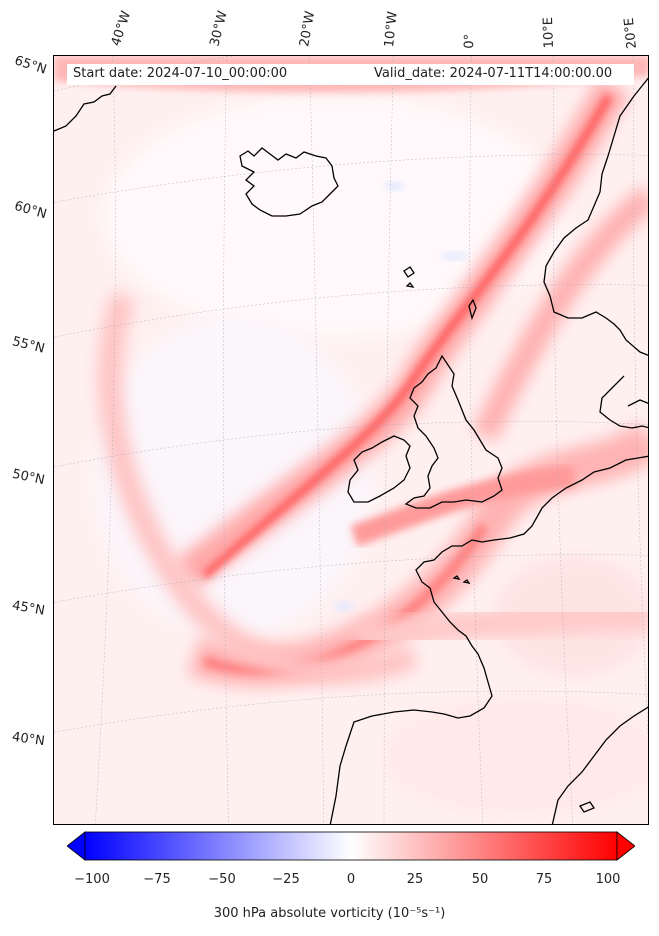  What do you see at coordinates (409, 277) in the screenshot?
I see `faroe-islands` at bounding box center [409, 277].